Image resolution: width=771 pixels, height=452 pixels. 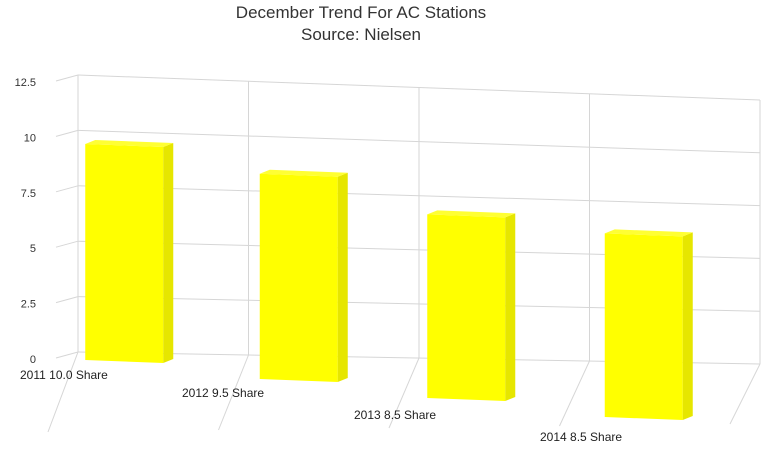 I want to click on chart-title: December Trend For AC Stations, so click(x=361, y=12).